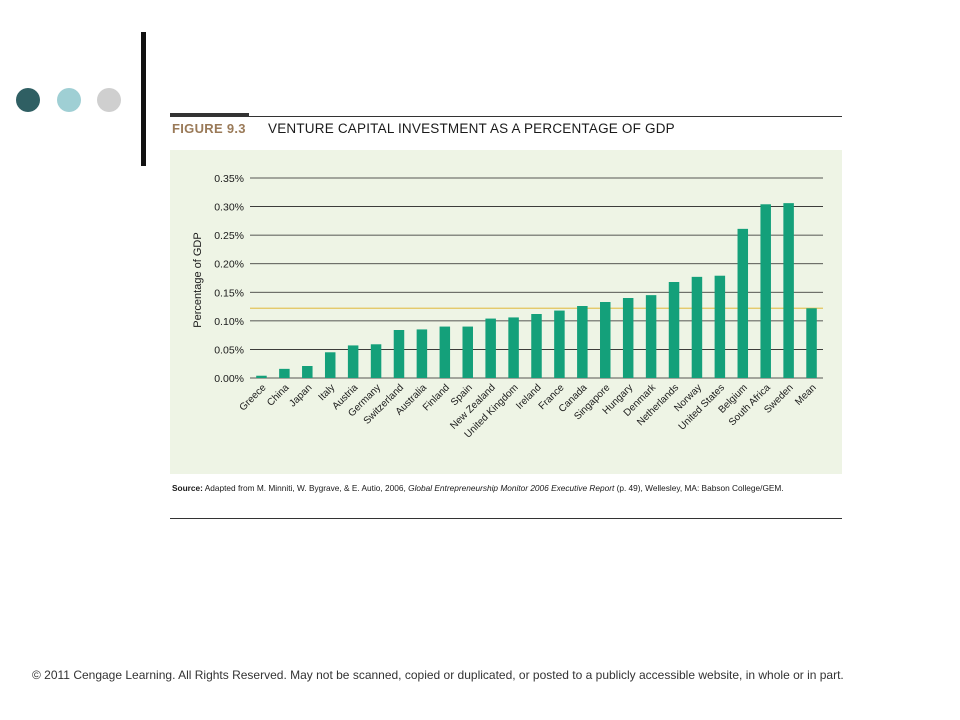 Image resolution: width=960 pixels, height=720 pixels. What do you see at coordinates (300, 395) in the screenshot?
I see `x-tick-label: Japan` at bounding box center [300, 395].